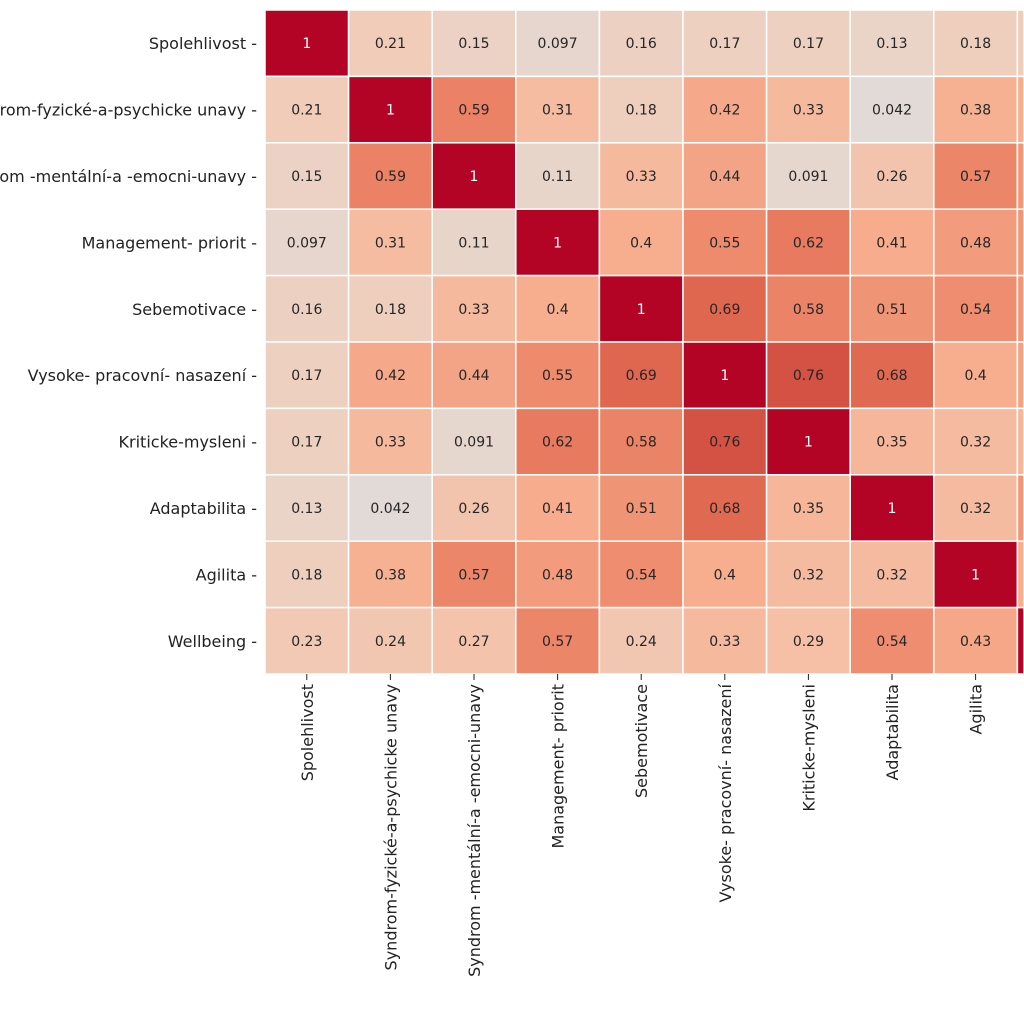  What do you see at coordinates (557, 642) in the screenshot?
I see `cell-value-label: 0.57` at bounding box center [557, 642].